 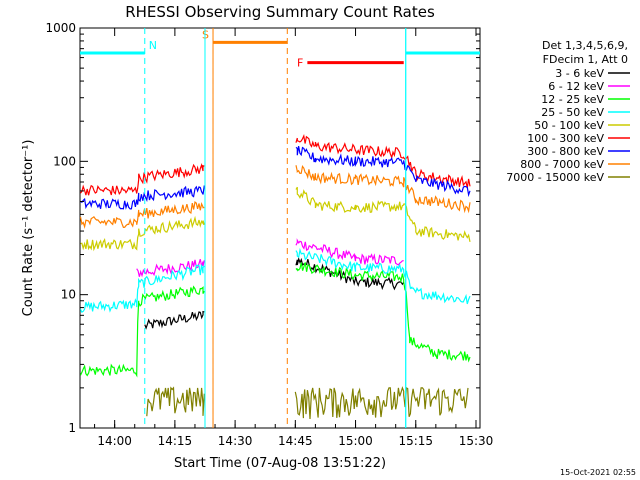 What do you see at coordinates (585, 45) in the screenshot?
I see `legend-header-line: Det 1,3,4,5,6,9,` at bounding box center [585, 45].